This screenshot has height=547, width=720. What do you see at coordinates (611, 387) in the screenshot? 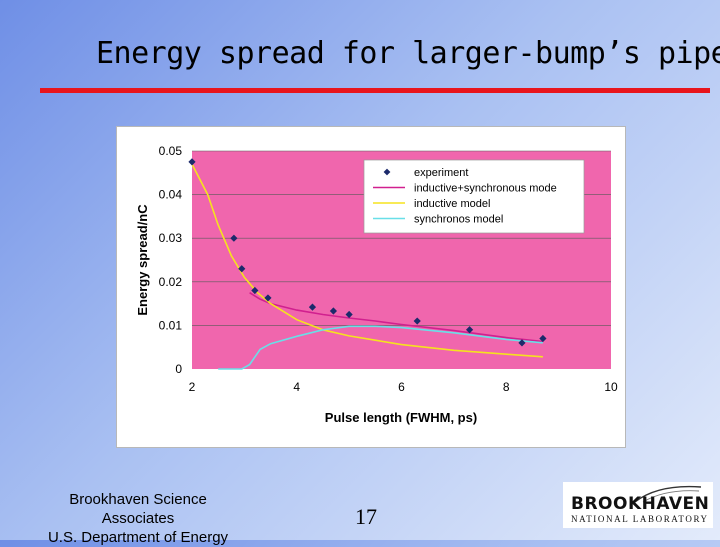
I see `x-tick-label: 10` at bounding box center [611, 387].